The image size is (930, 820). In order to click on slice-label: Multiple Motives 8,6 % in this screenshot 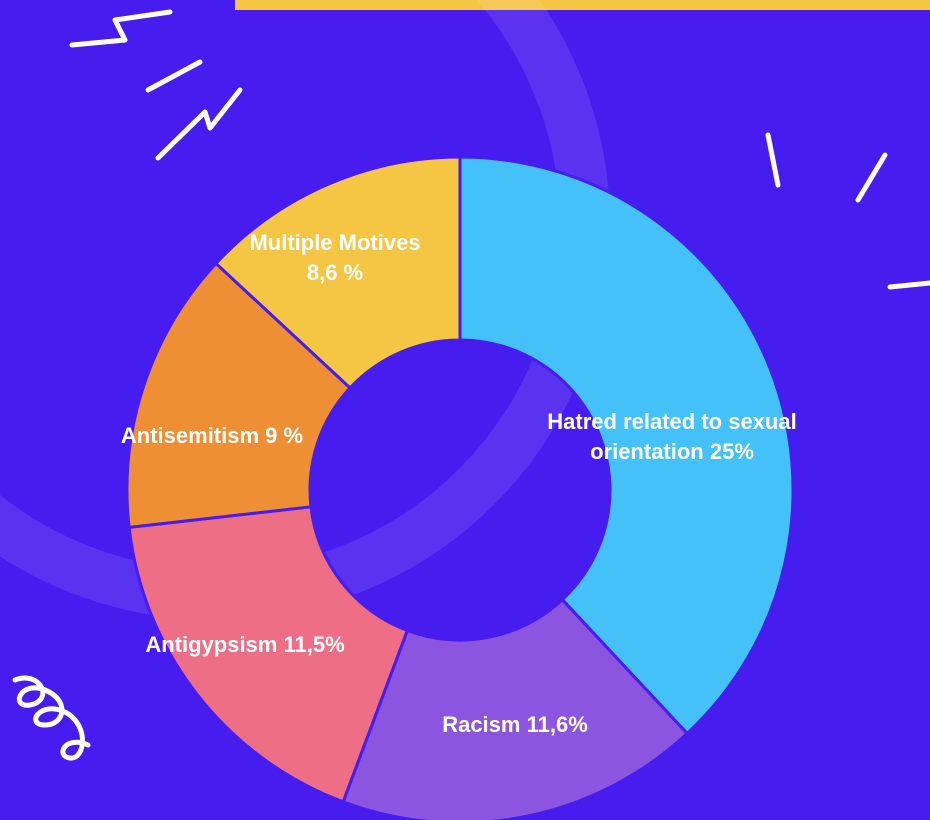, I will do `click(335, 258)`.